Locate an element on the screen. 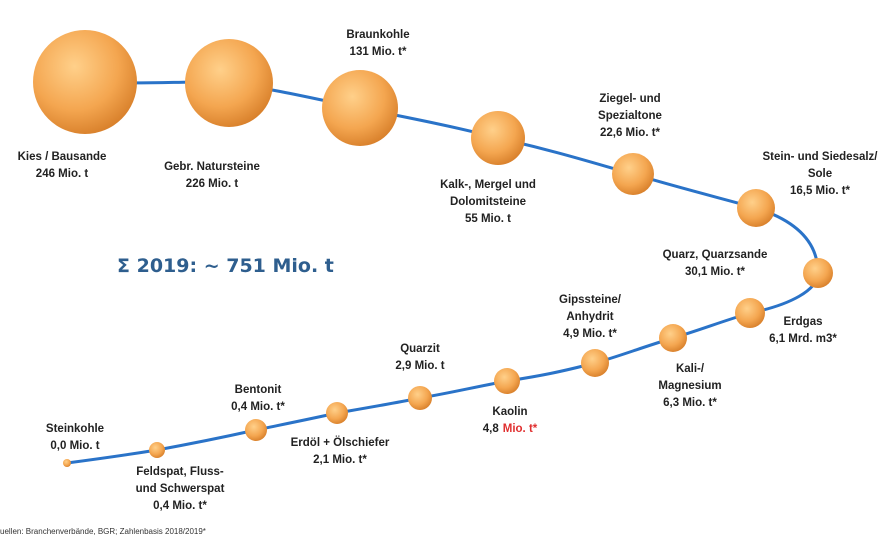  resource-label: Braunkohle is located at coordinates (377, 35).